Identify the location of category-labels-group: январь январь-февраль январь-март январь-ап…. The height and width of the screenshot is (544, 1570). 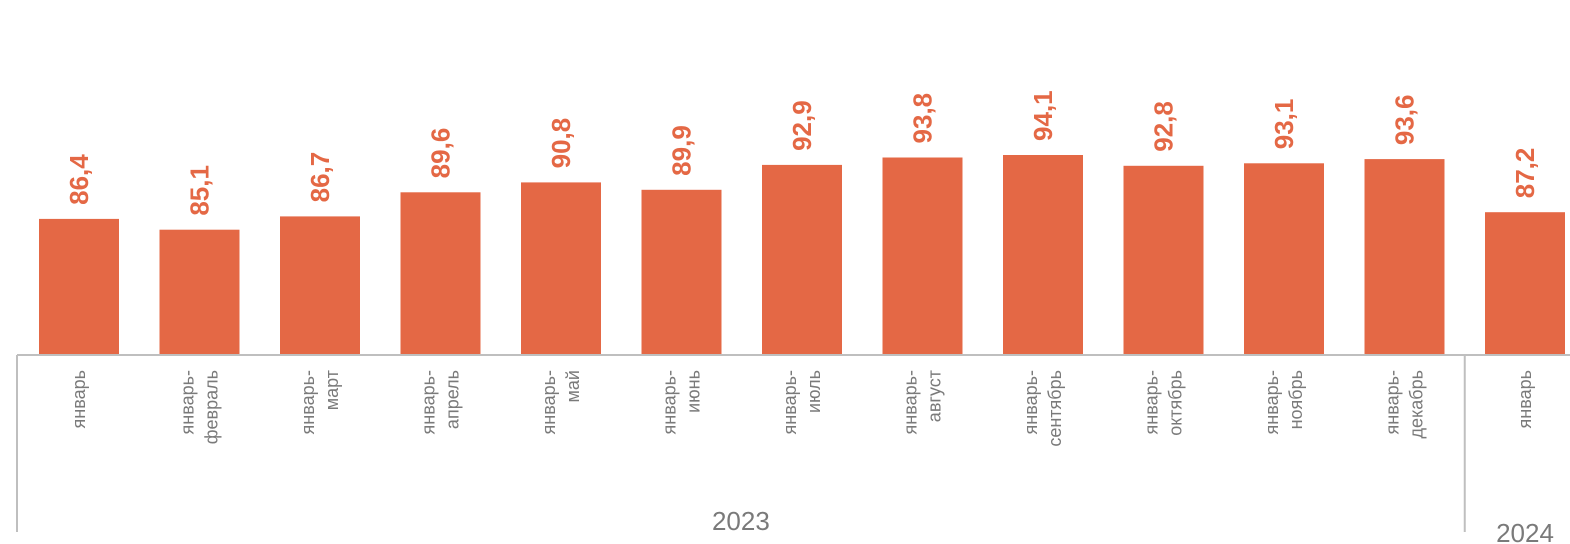
(802, 408).